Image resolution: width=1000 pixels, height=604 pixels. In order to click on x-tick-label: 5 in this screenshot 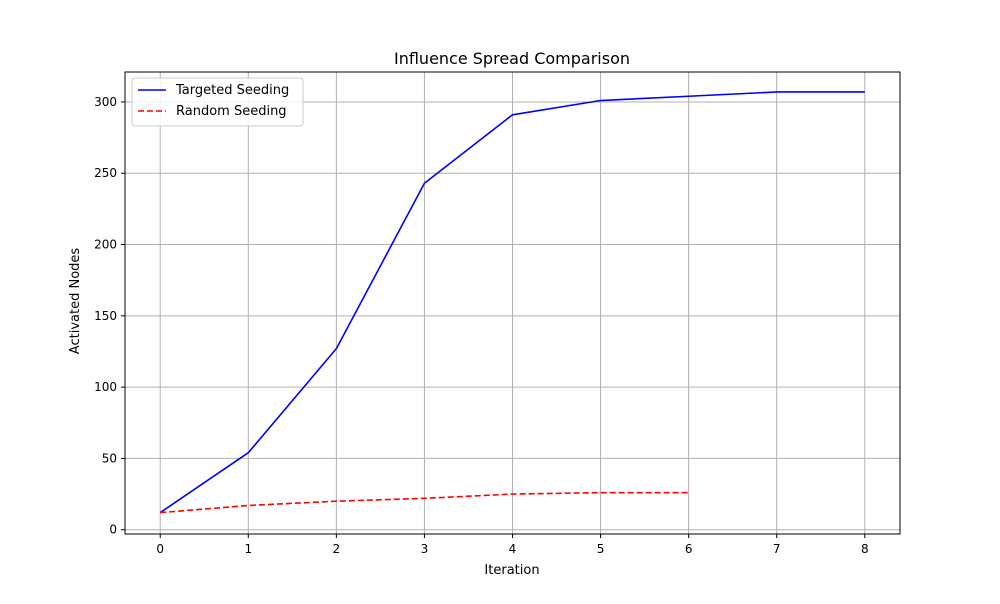, I will do `click(601, 549)`.